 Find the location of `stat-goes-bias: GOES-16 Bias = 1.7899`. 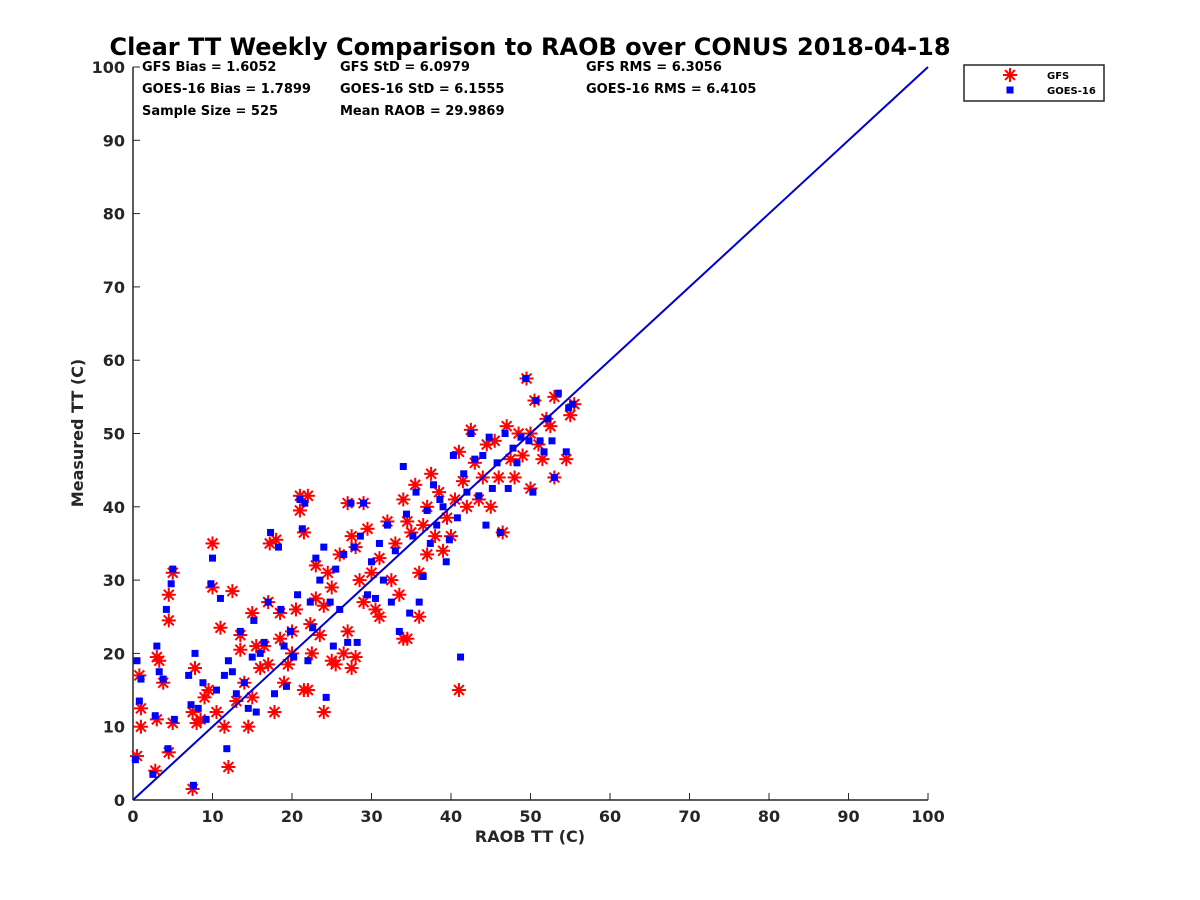

stat-goes-bias: GOES-16 Bias = 1.7899 is located at coordinates (226, 89).